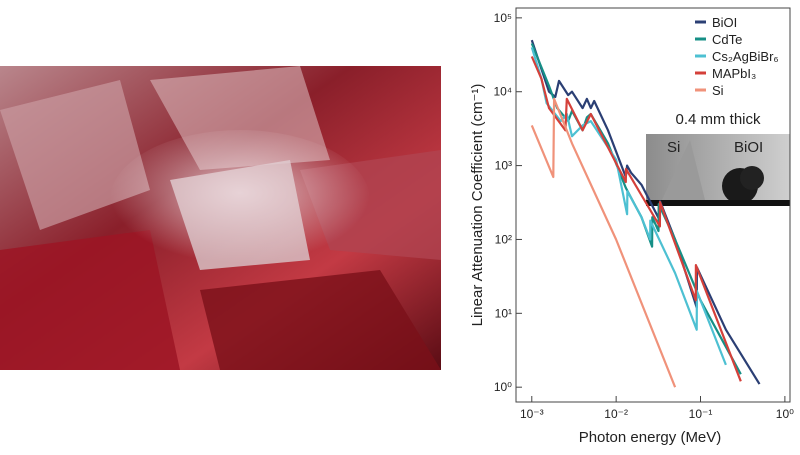 This screenshot has width=800, height=455. Describe the element at coordinates (718, 90) in the screenshot. I see `legend-label: Si` at that location.